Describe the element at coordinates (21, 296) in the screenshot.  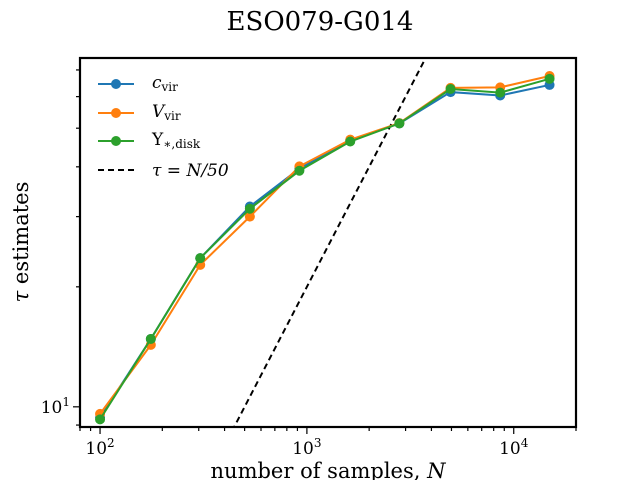
I see `y-axis-label-var: τ` at that location.